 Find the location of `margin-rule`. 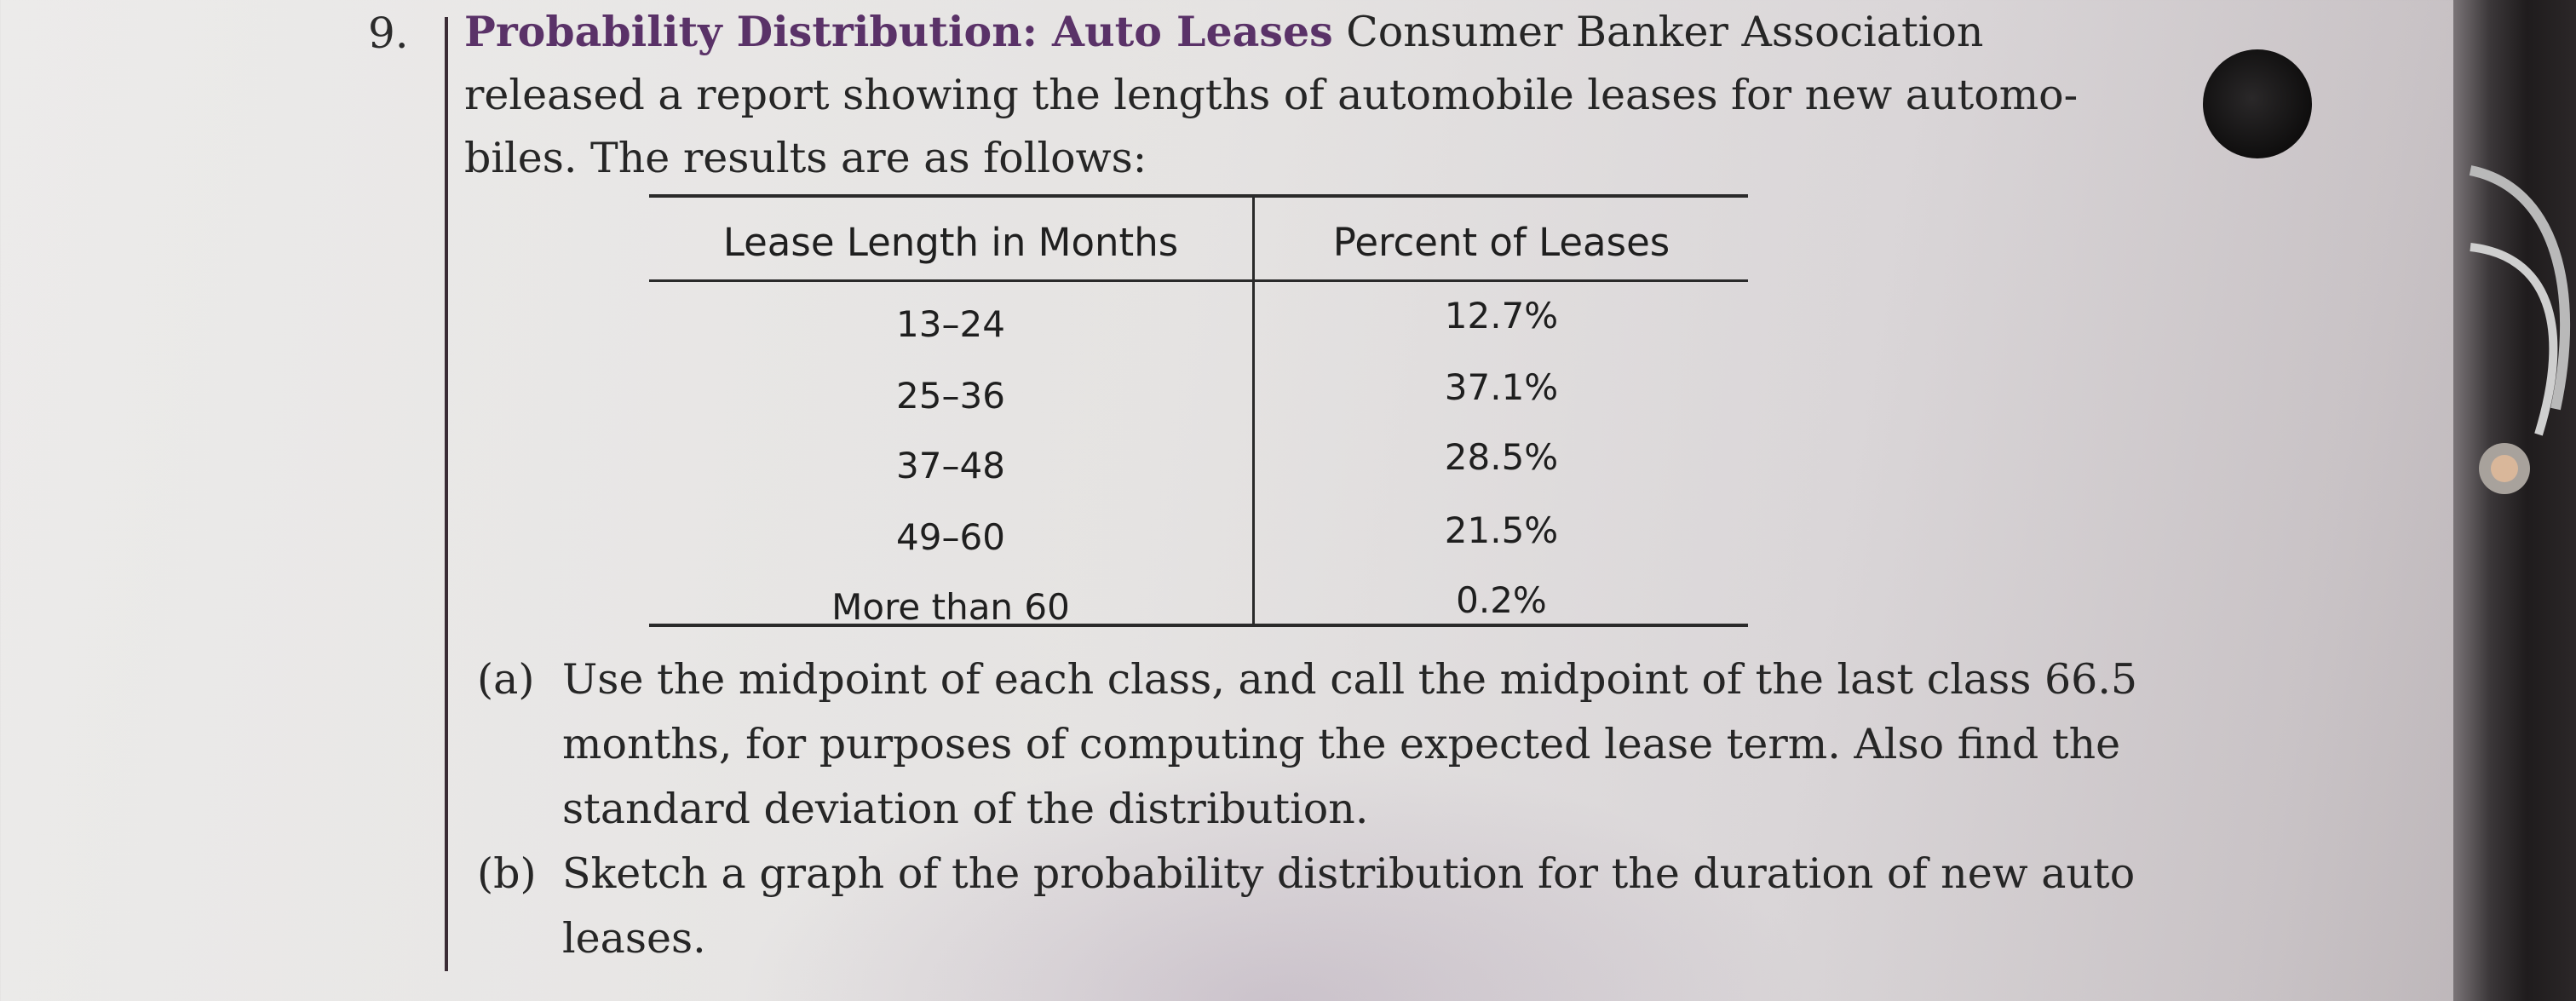

margin-rule is located at coordinates (446, 494).